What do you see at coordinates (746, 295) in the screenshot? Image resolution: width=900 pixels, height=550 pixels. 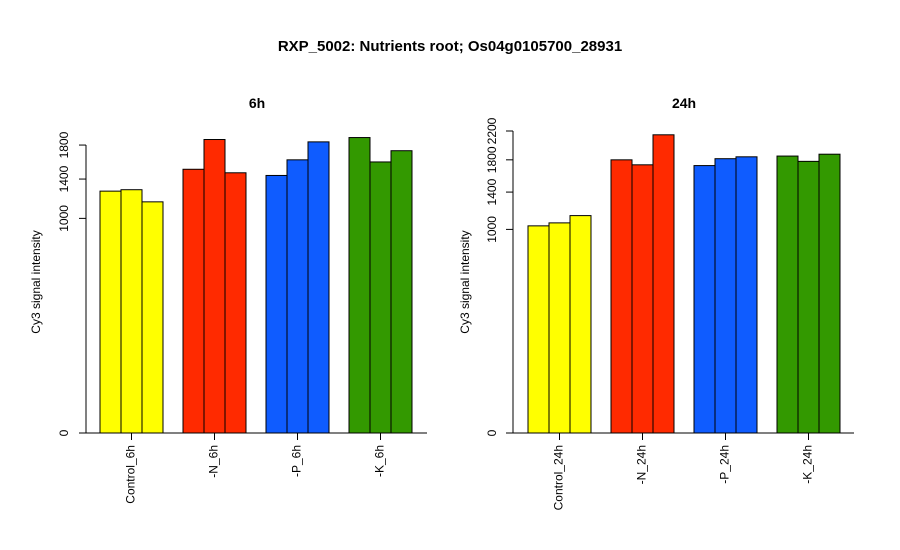 I see `bar--P_24h-3` at bounding box center [746, 295].